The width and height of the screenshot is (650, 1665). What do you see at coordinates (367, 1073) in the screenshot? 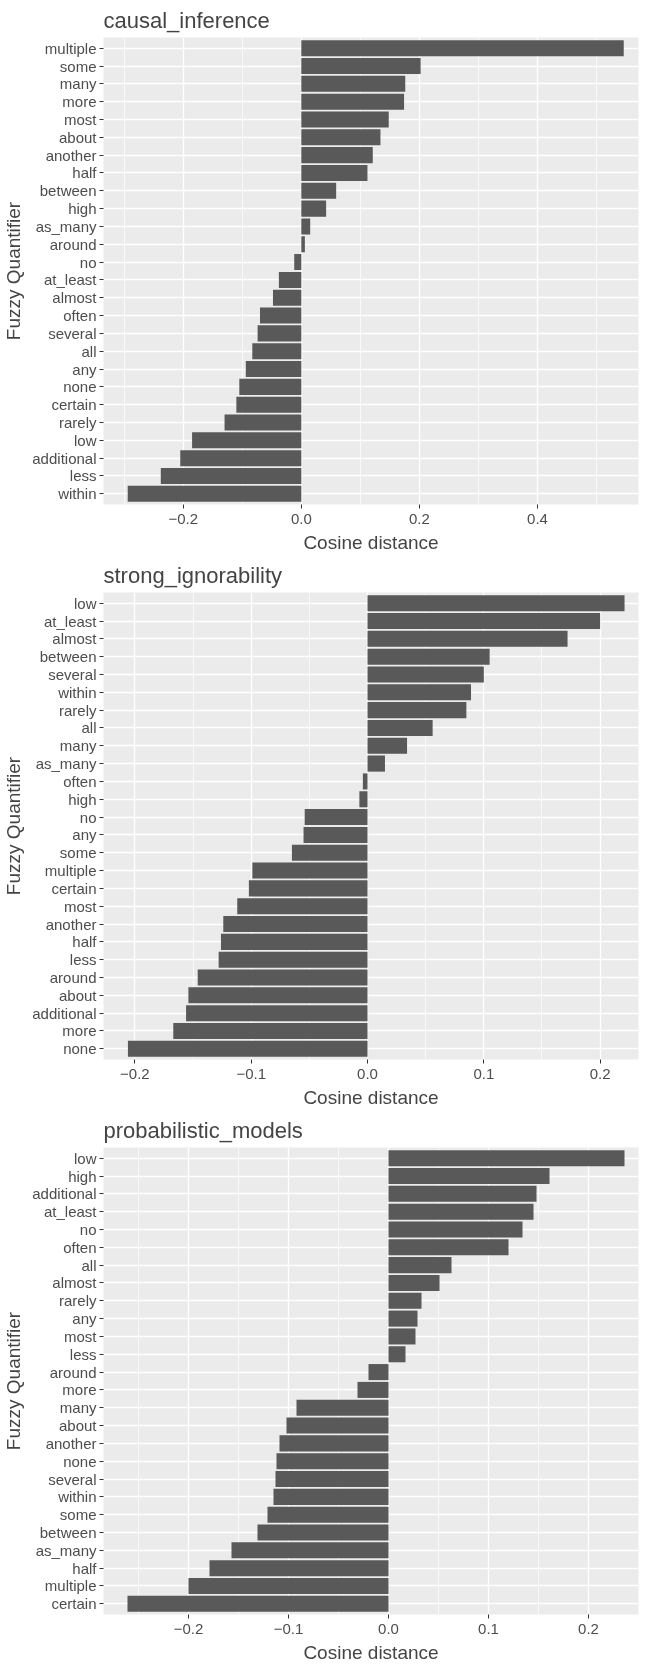
I see `x-tick-label: 0.0` at bounding box center [367, 1073].